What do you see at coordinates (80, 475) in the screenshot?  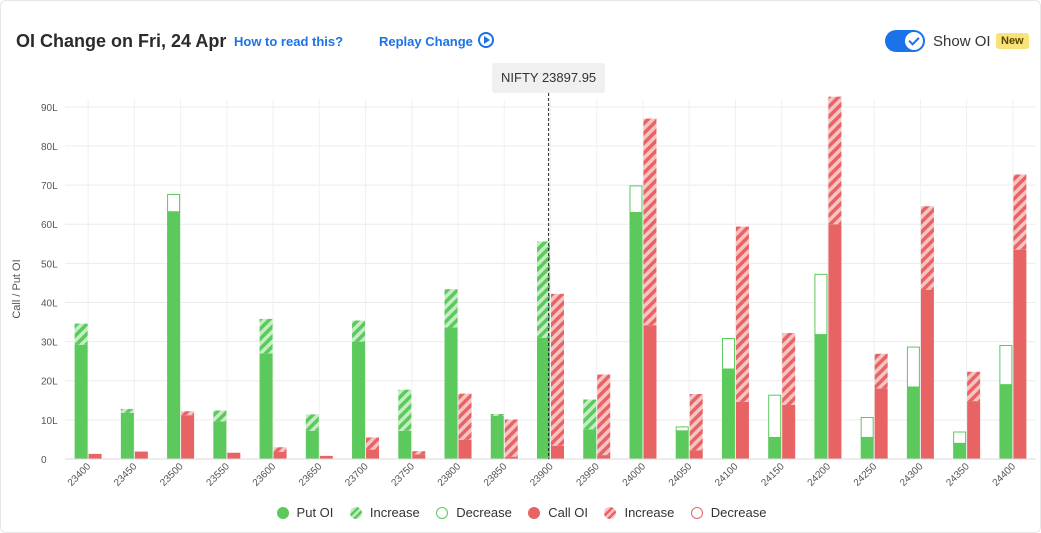 I see `x-tick-label: 23400` at bounding box center [80, 475].